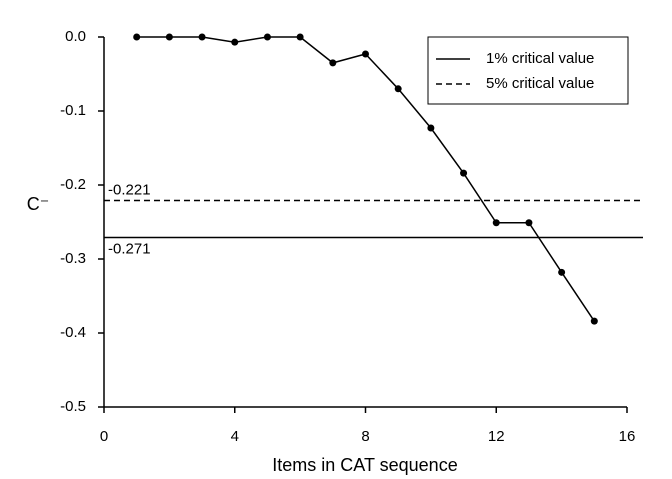 The width and height of the screenshot is (672, 479). Describe the element at coordinates (496, 436) in the screenshot. I see `x-tick-label: 12` at that location.